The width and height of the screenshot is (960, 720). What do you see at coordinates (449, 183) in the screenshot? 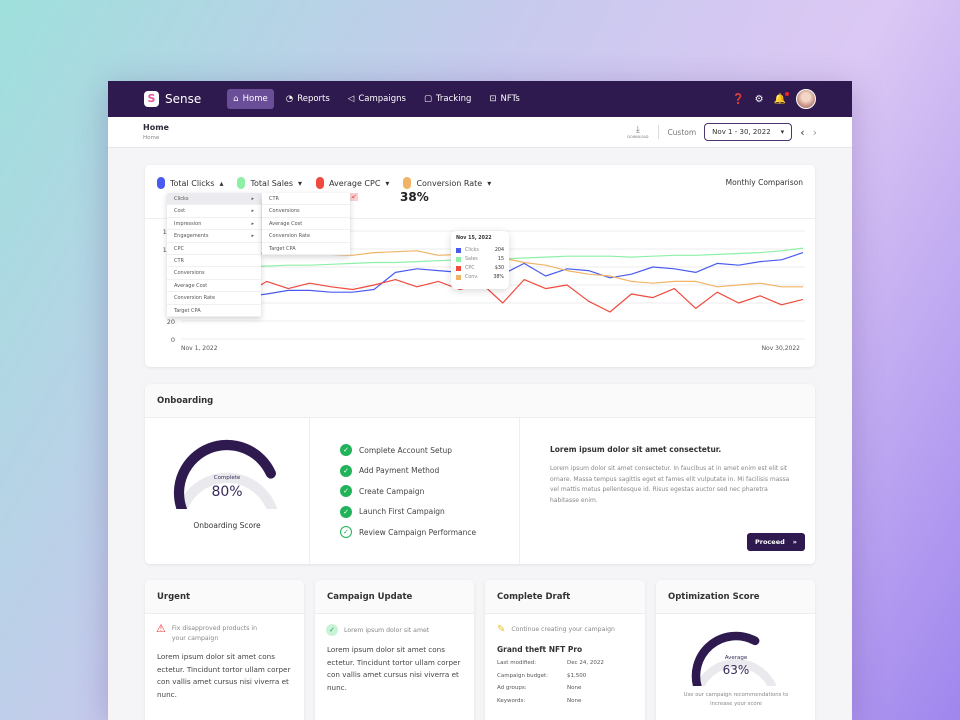
I see `metric-label: Conversion Rate` at bounding box center [449, 183].